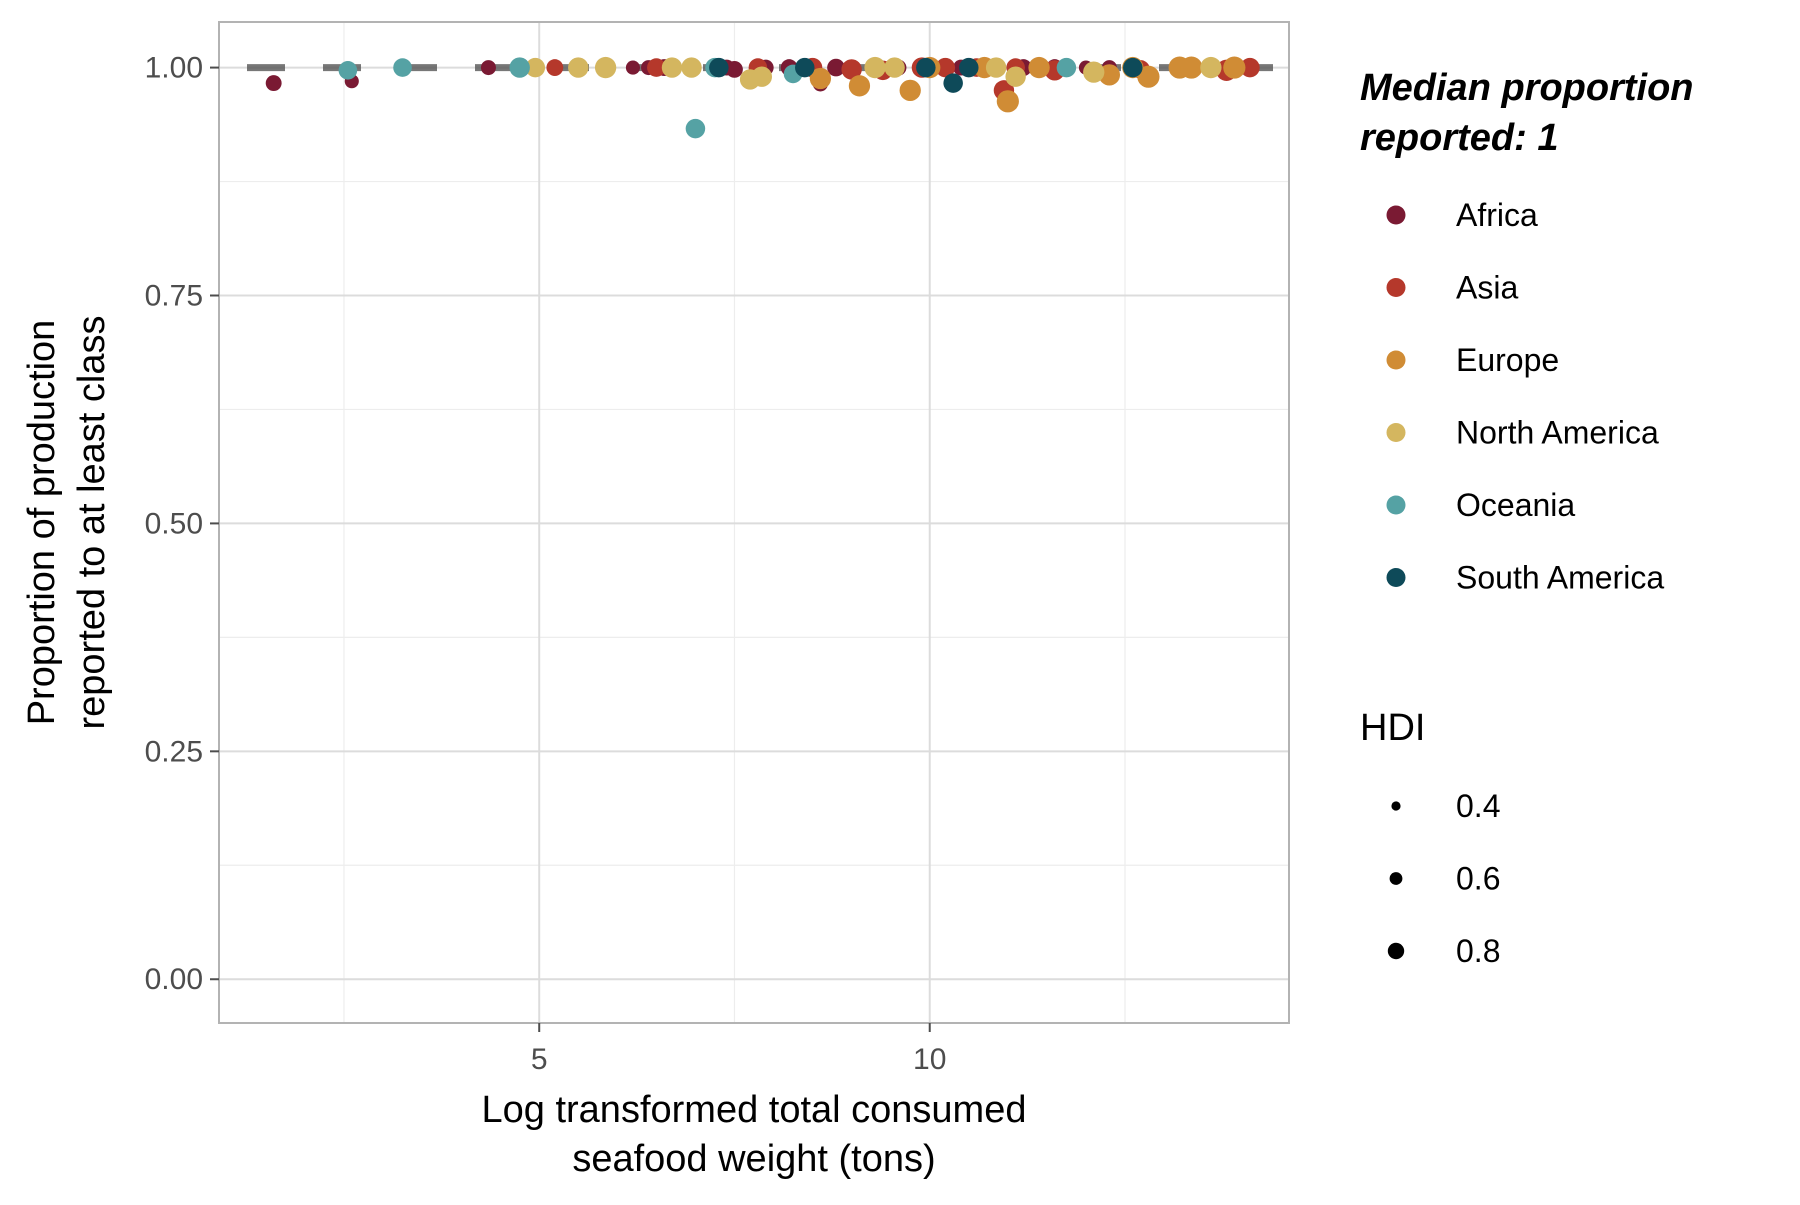 This screenshot has width=1800, height=1205. I want to click on legend-swatch-north-america, so click(1396, 432).